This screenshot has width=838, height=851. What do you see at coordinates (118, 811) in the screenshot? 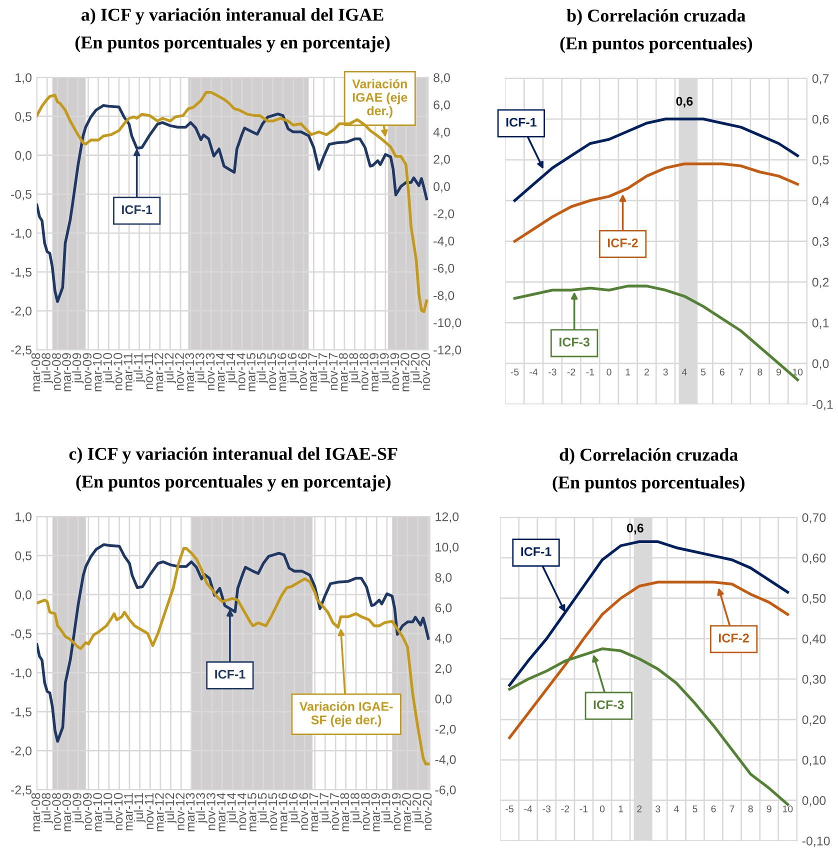
I see `x-tick-label: nov-10` at bounding box center [118, 811].